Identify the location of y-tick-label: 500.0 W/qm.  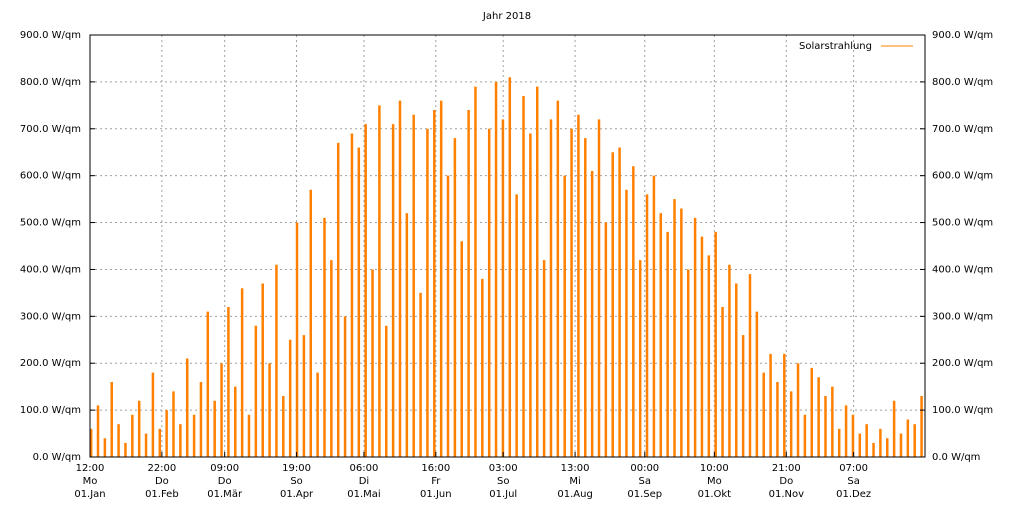
(50, 223).